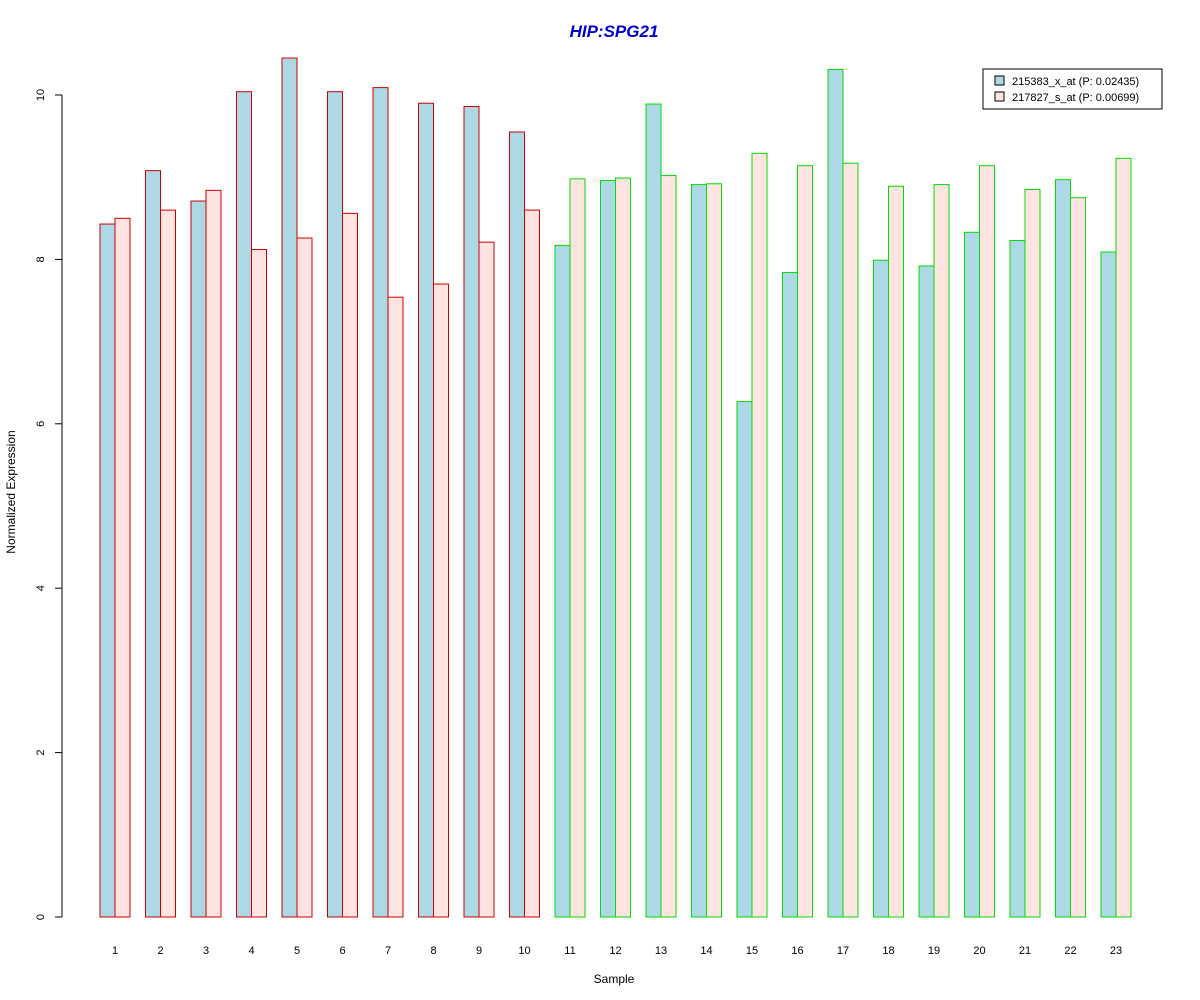 The height and width of the screenshot is (1000, 1200). I want to click on y-tick-label: 4, so click(41, 588).